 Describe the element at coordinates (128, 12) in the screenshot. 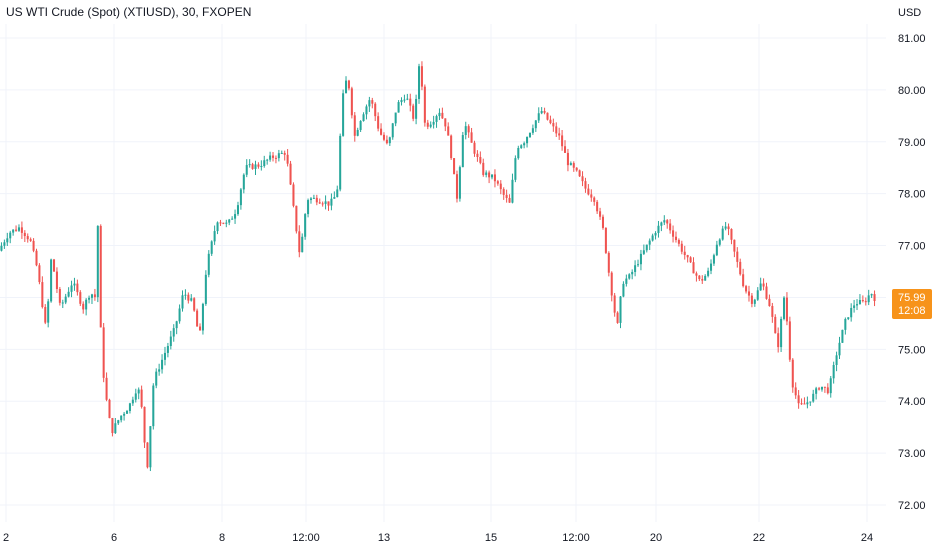

I see `chart-title: US WTI Crude (Spot) (XTIUSD), 30, FXOPEN` at that location.